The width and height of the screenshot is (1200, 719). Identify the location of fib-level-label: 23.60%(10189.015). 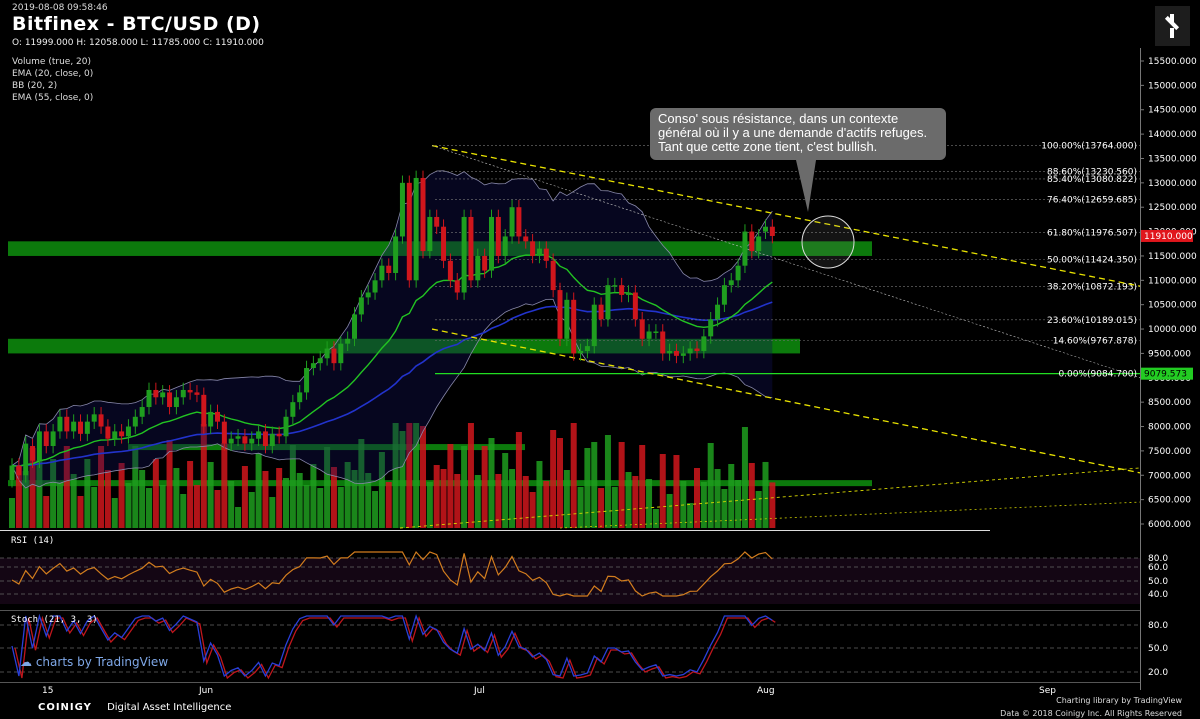
(1092, 321).